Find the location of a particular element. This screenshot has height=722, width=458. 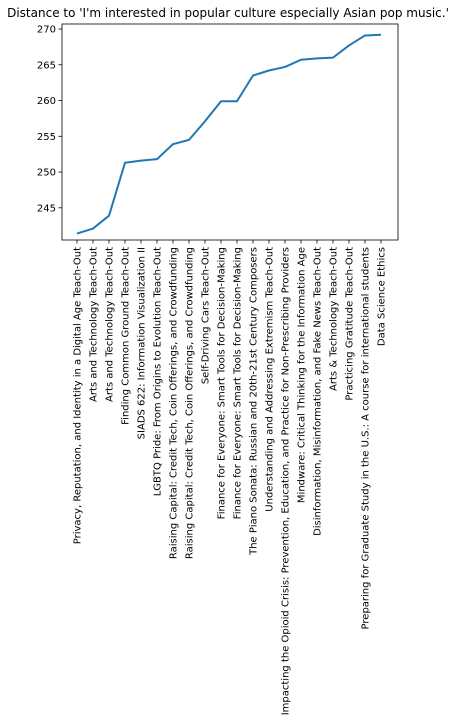

y-tick-label: 250 is located at coordinates (46, 173).